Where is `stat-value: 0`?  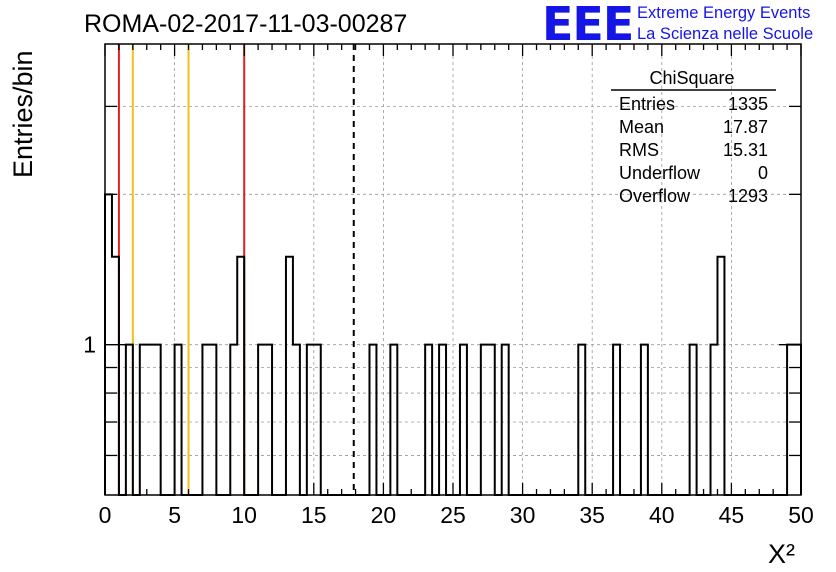
stat-value: 0 is located at coordinates (763, 173).